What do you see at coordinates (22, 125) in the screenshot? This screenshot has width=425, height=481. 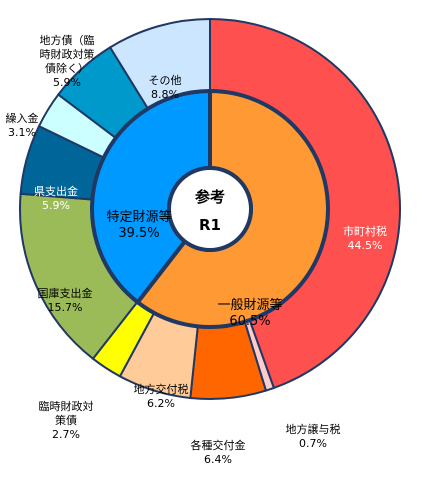 I see `label-transfer-in: 繰入金 3.1%` at bounding box center [22, 125].